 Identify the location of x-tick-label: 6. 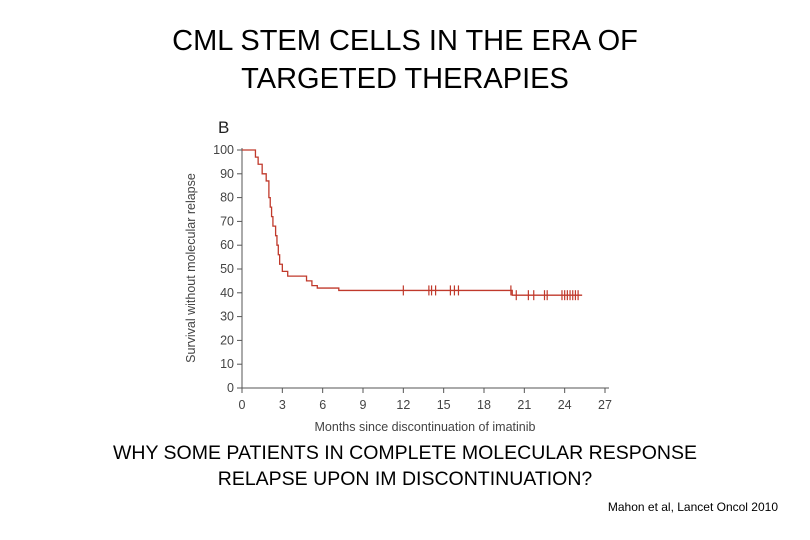
(322, 405).